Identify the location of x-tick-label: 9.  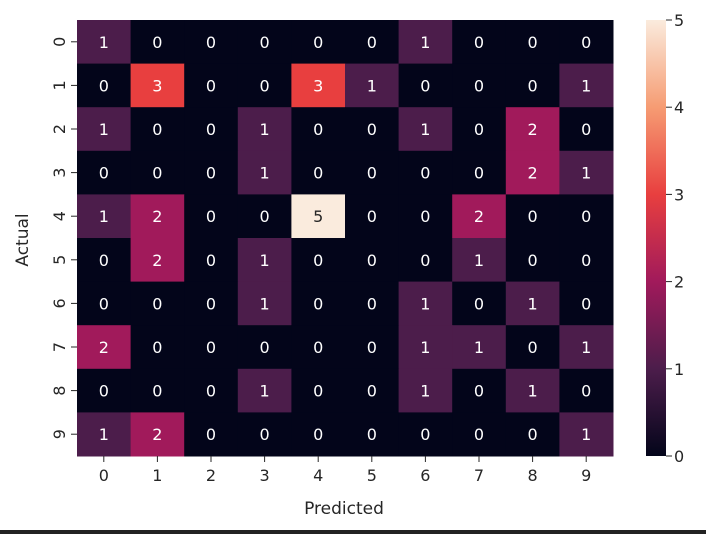
(586, 475).